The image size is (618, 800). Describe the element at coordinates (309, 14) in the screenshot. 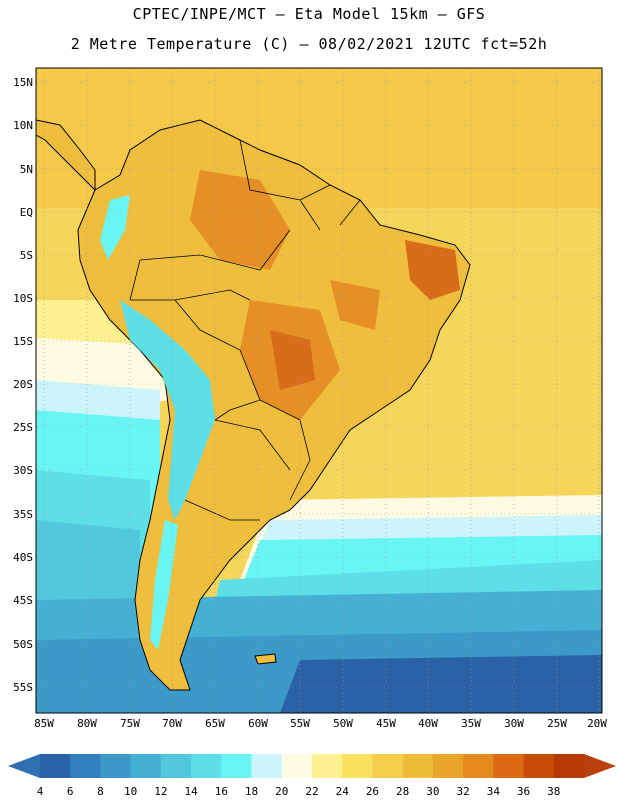

I see `title-line-1: CPTEC/INPE/MCT – Eta Model 15km – GFS` at that location.